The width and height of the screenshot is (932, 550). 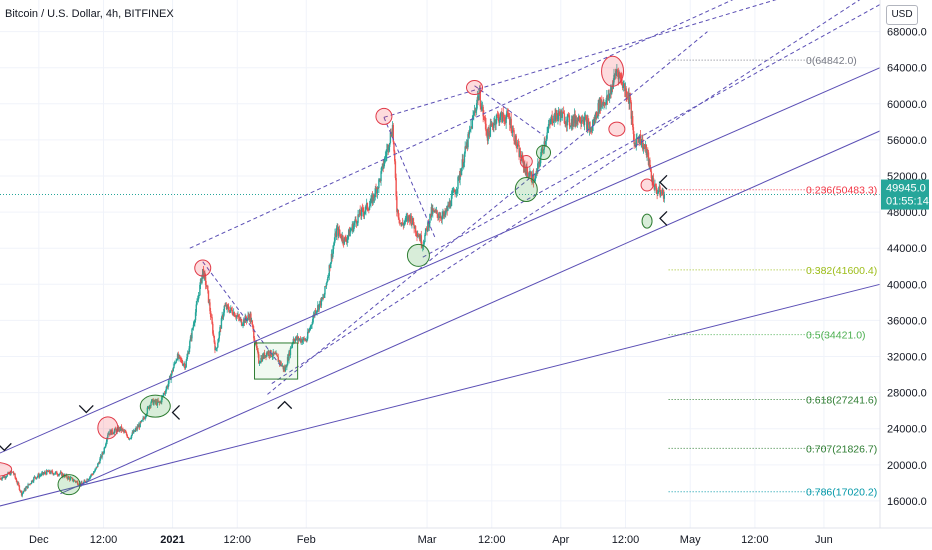 I want to click on y-tick-label: 48000.0, so click(x=907, y=213).